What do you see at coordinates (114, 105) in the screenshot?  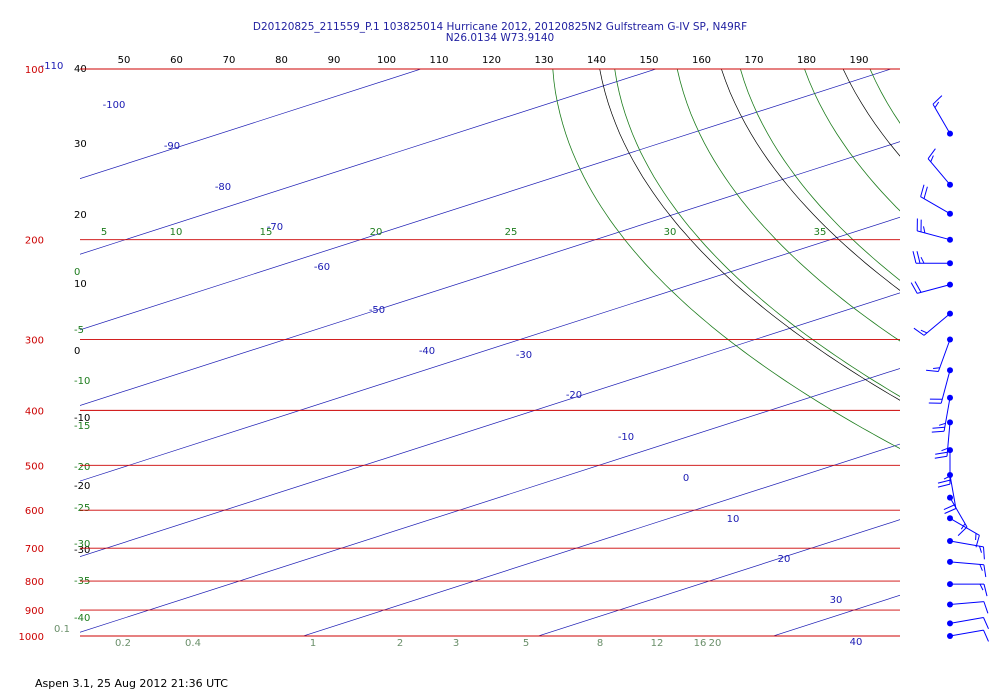 I see `isotherm-label: -100` at bounding box center [114, 105].